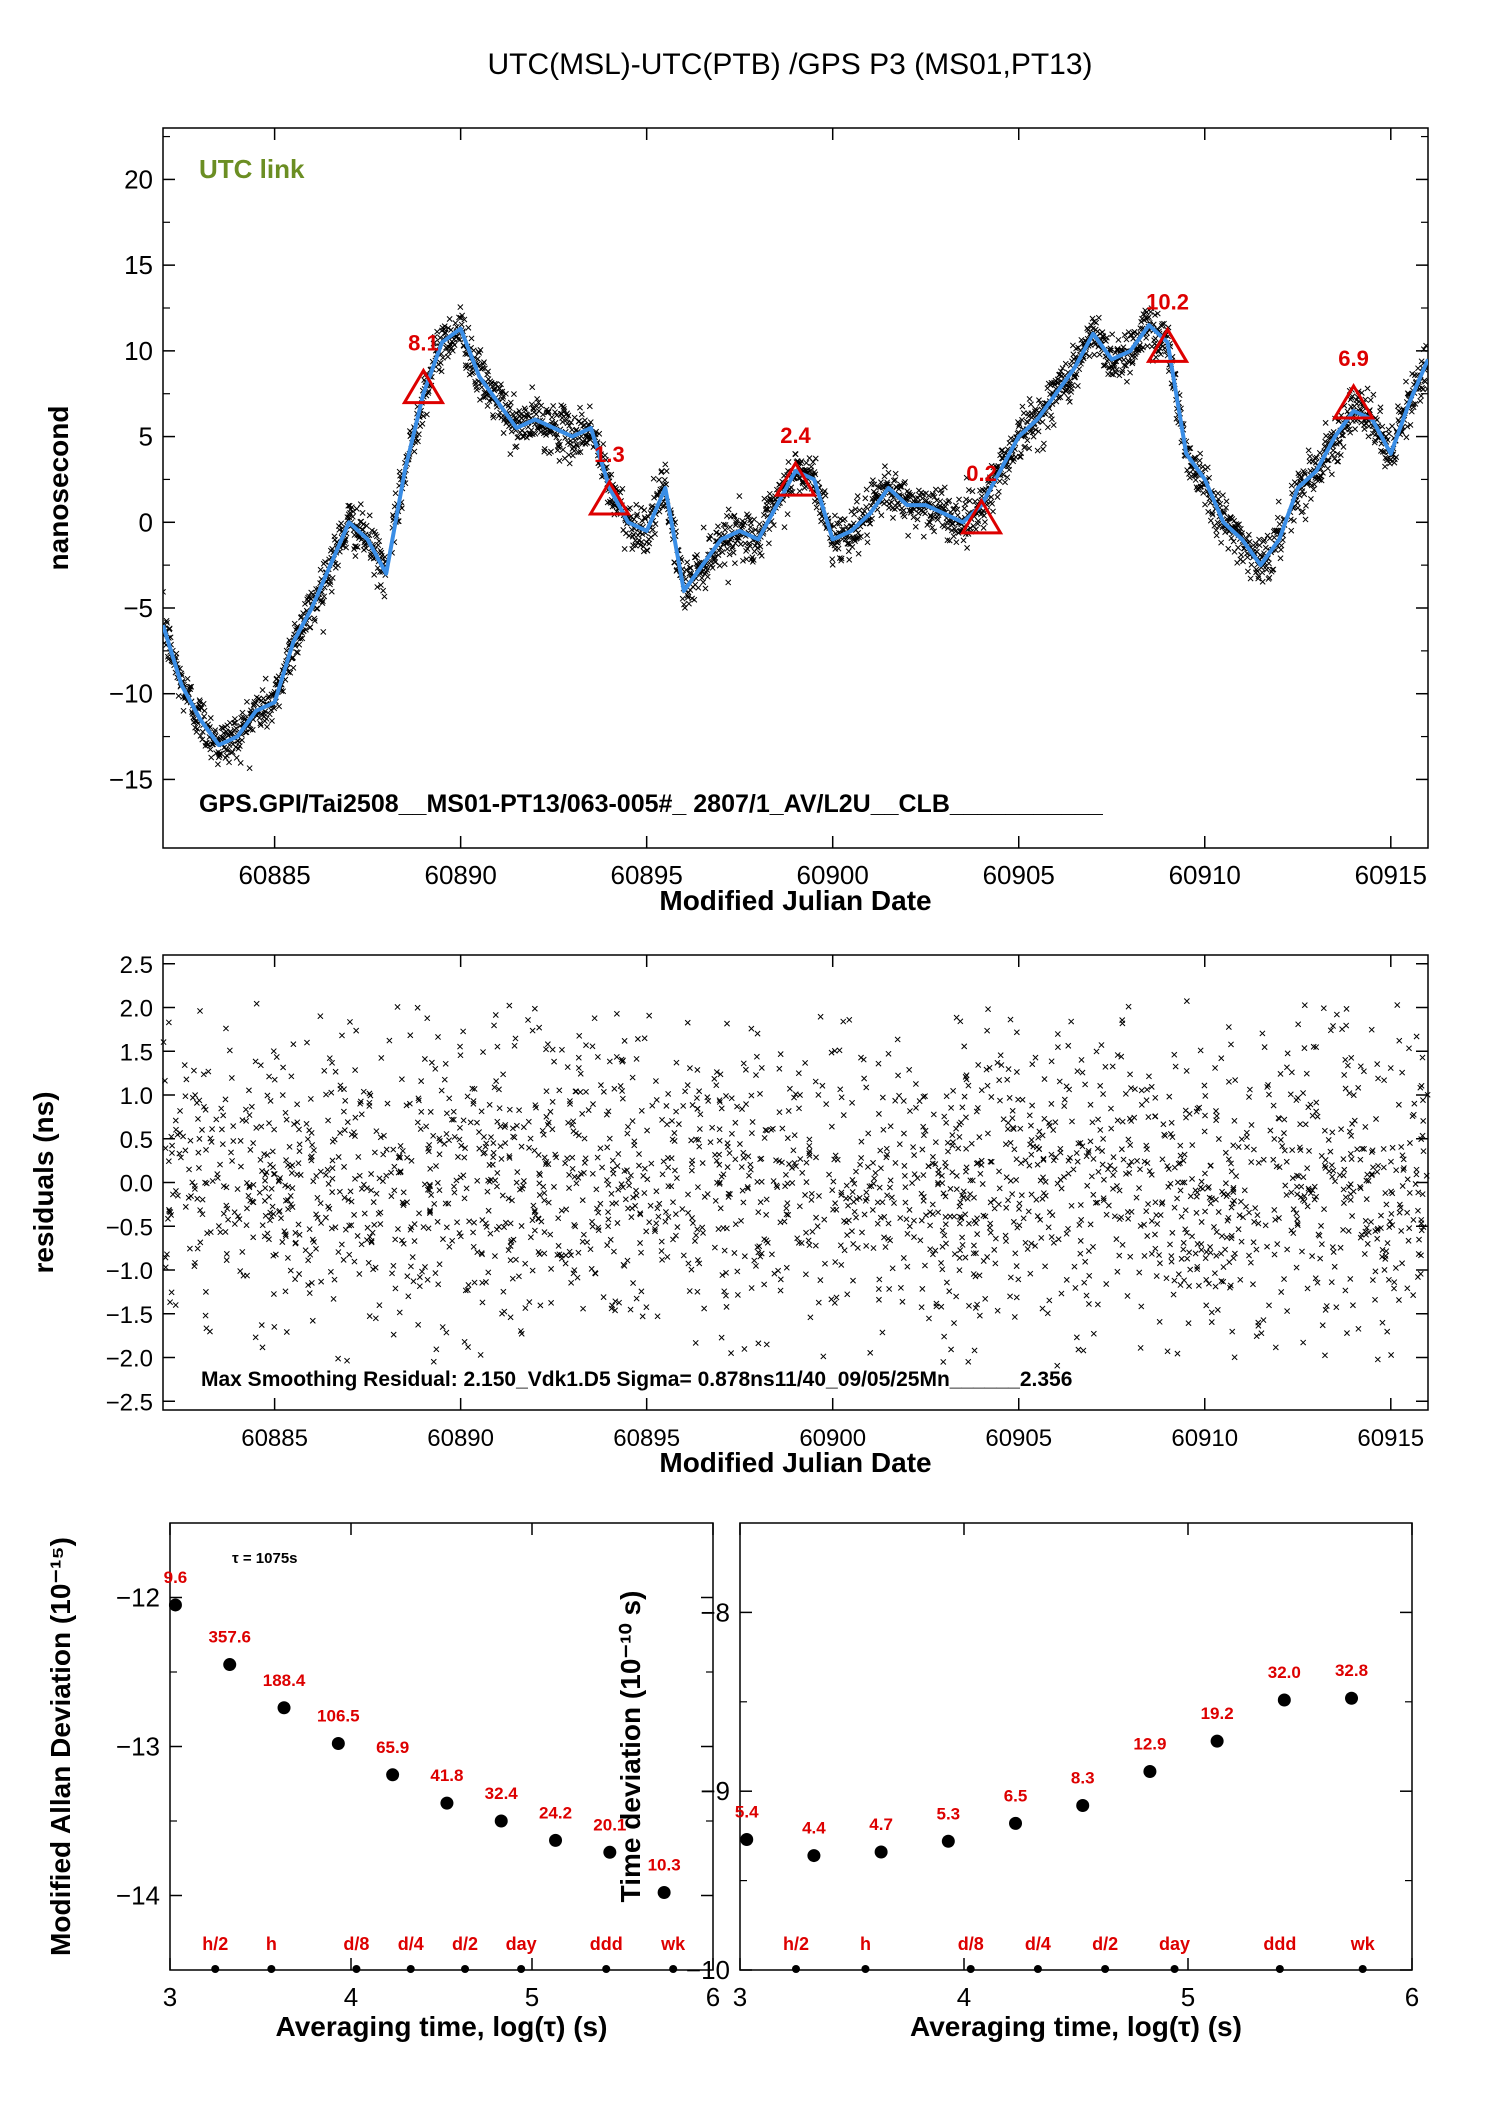 The width and height of the screenshot is (1488, 2105). Describe the element at coordinates (129, 1271) in the screenshot. I see `y-tick-label: −1.0` at that location.